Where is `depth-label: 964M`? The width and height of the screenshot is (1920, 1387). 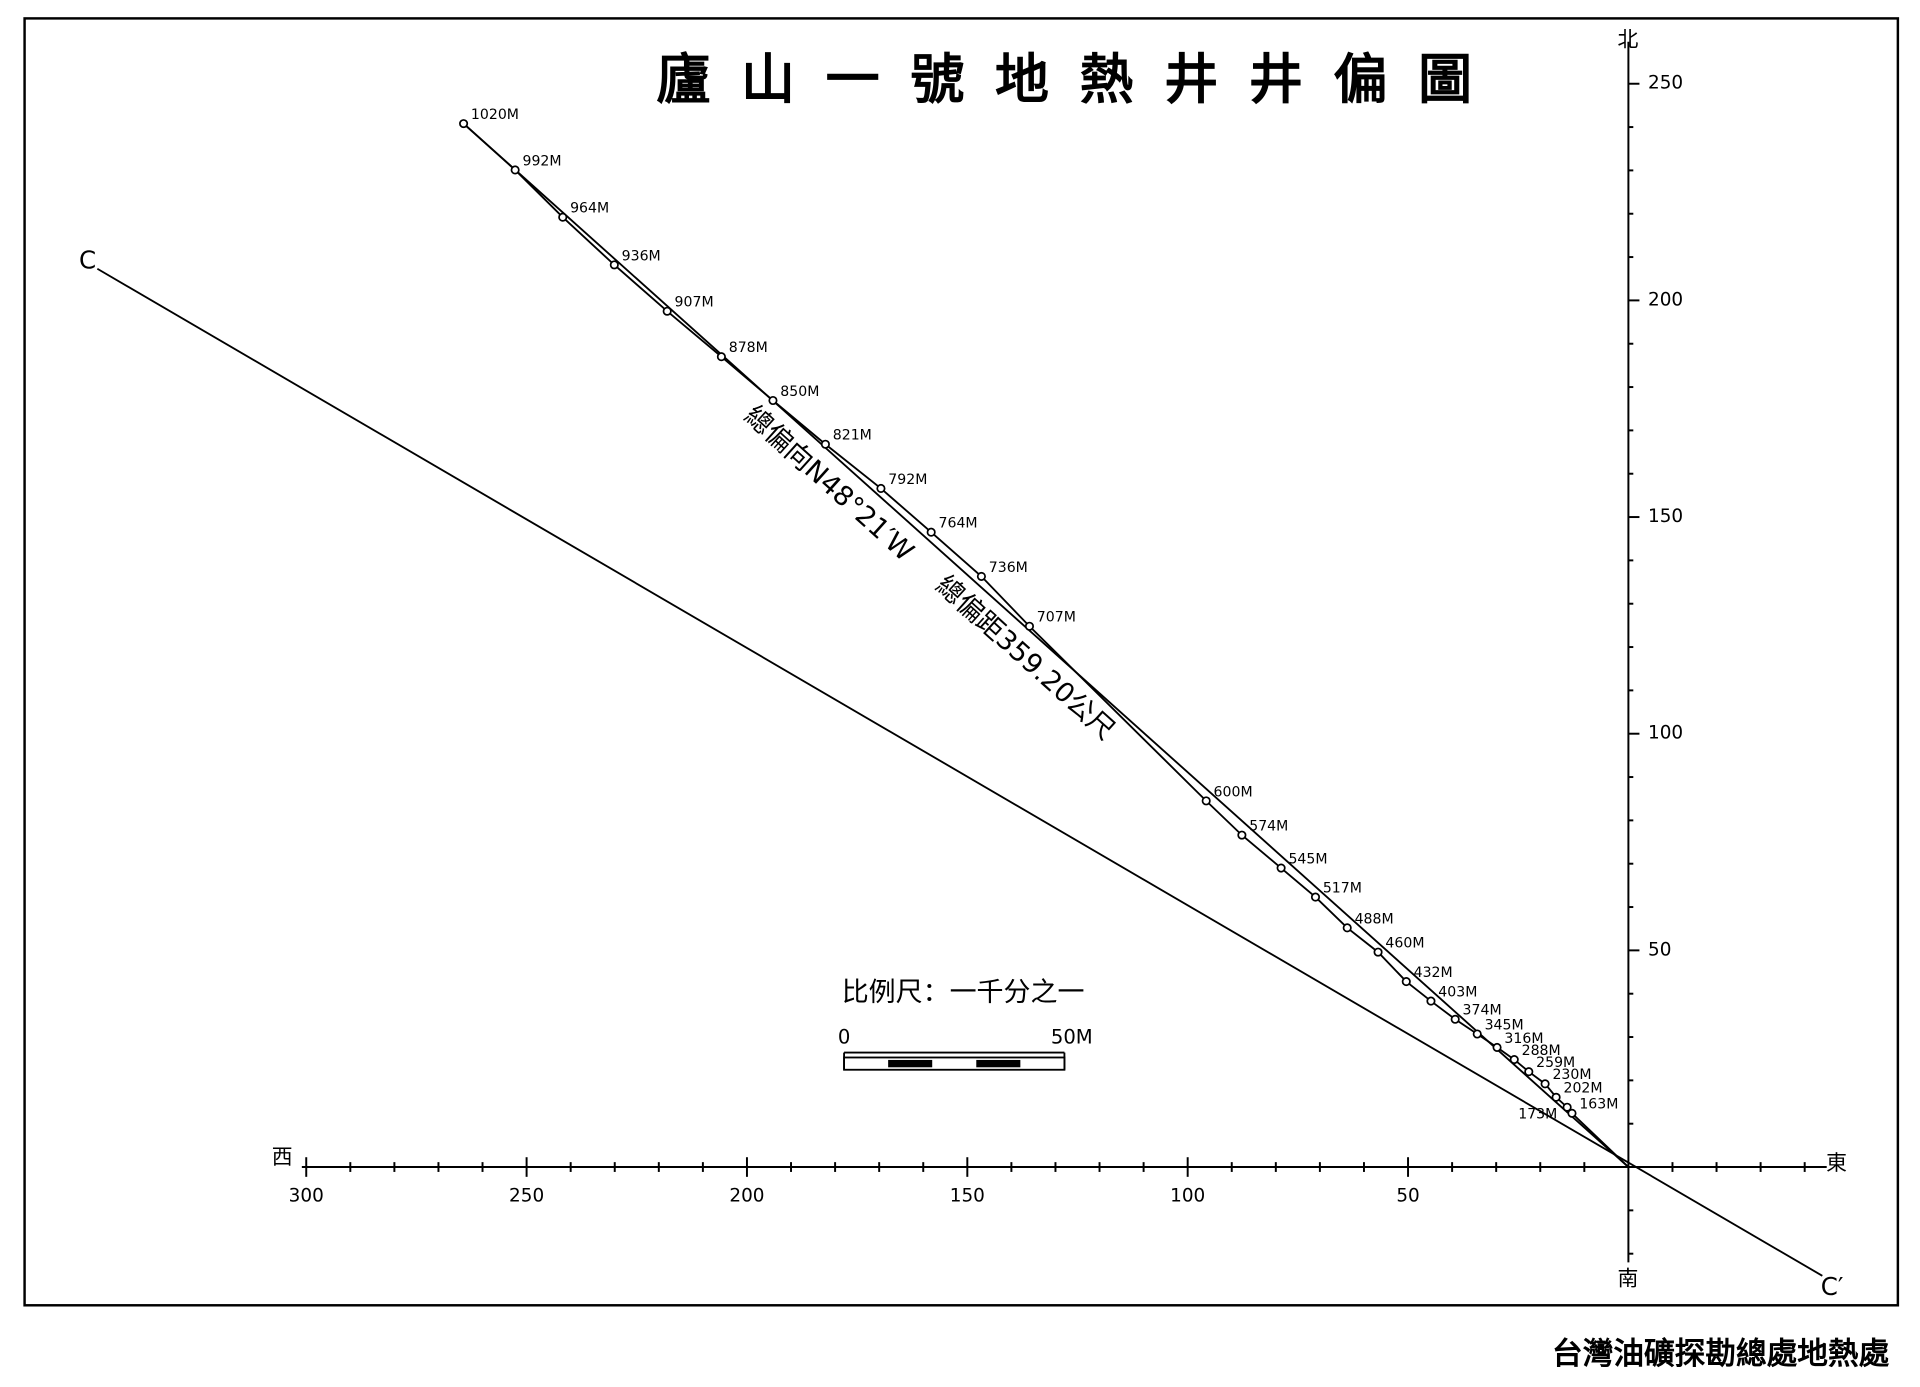
depth-label: 964M is located at coordinates (589, 209).